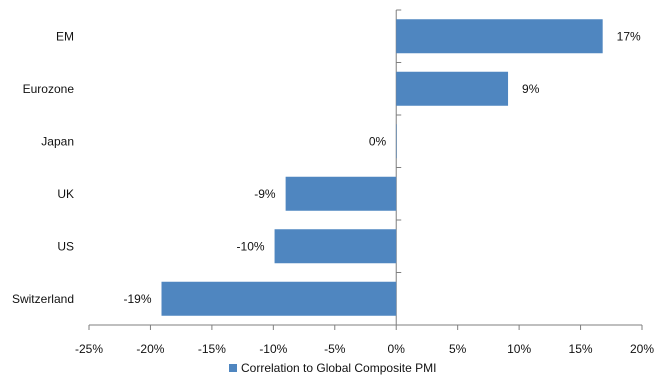 The width and height of the screenshot is (656, 382). Describe the element at coordinates (265, 194) in the screenshot. I see `data-label: -9%` at that location.